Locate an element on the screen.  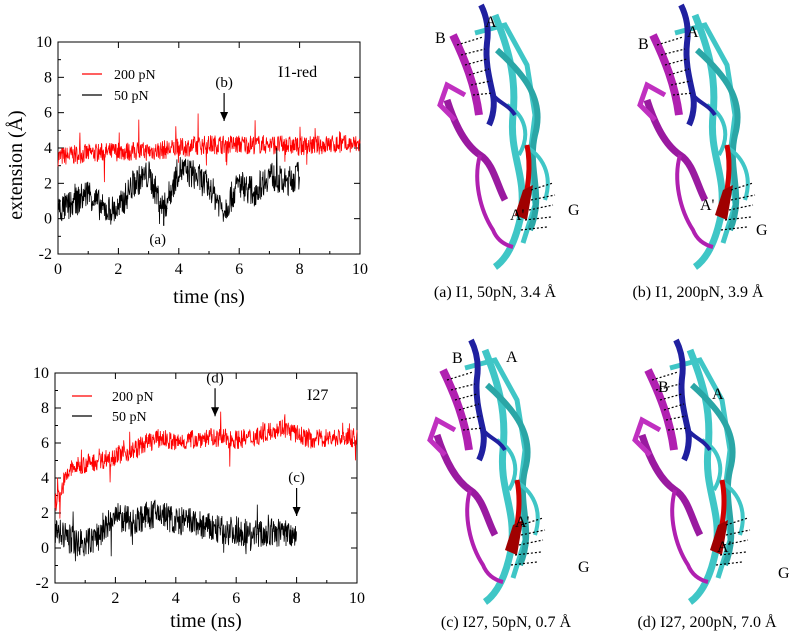
annotation-b: (b) is located at coordinates (224, 83).